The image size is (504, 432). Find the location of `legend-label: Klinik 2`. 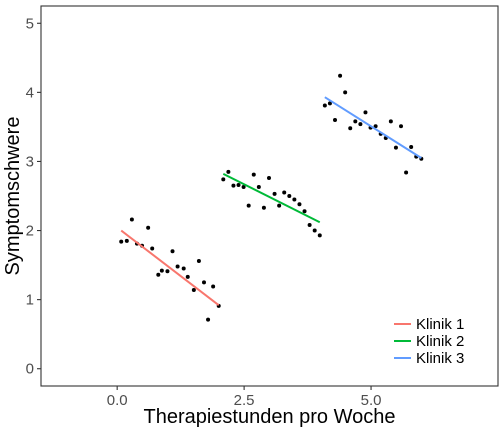

legend-label: Klinik 2 is located at coordinates (440, 341).